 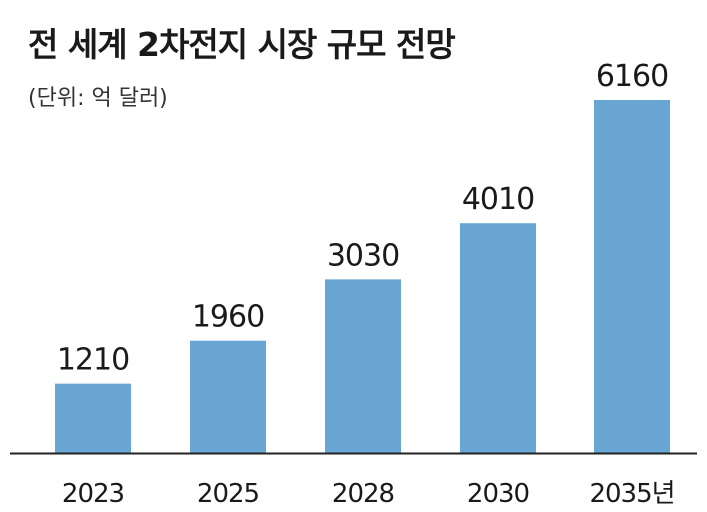 I want to click on chart-title: 전 세계 2차전지 시장 규모 전망, so click(x=242, y=44).